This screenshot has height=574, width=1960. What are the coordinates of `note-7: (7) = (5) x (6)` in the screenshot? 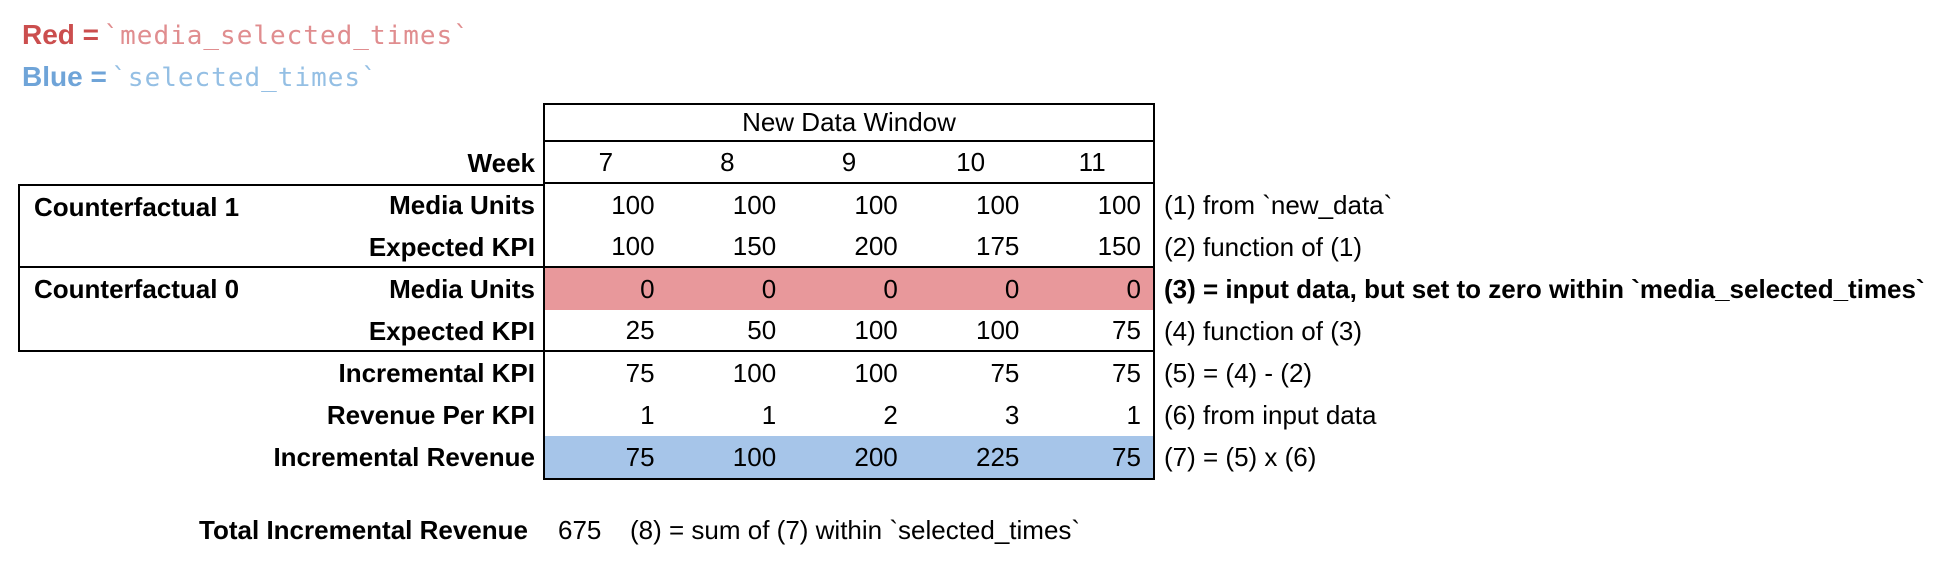 It's located at (1240, 457).